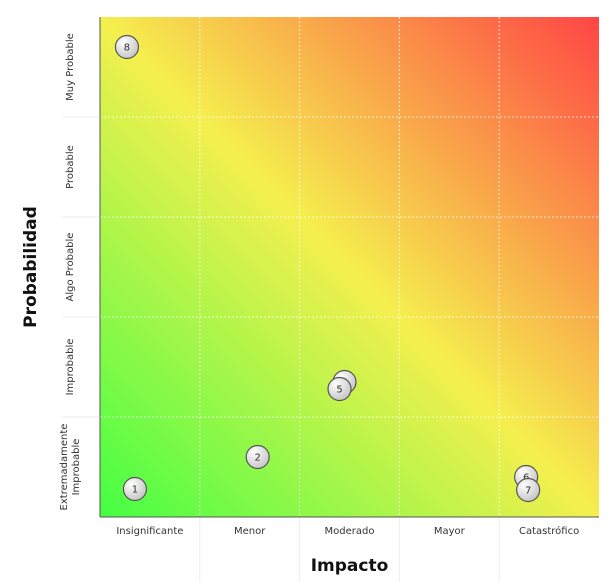  I want to click on risk-point-label: 5, so click(339, 390).